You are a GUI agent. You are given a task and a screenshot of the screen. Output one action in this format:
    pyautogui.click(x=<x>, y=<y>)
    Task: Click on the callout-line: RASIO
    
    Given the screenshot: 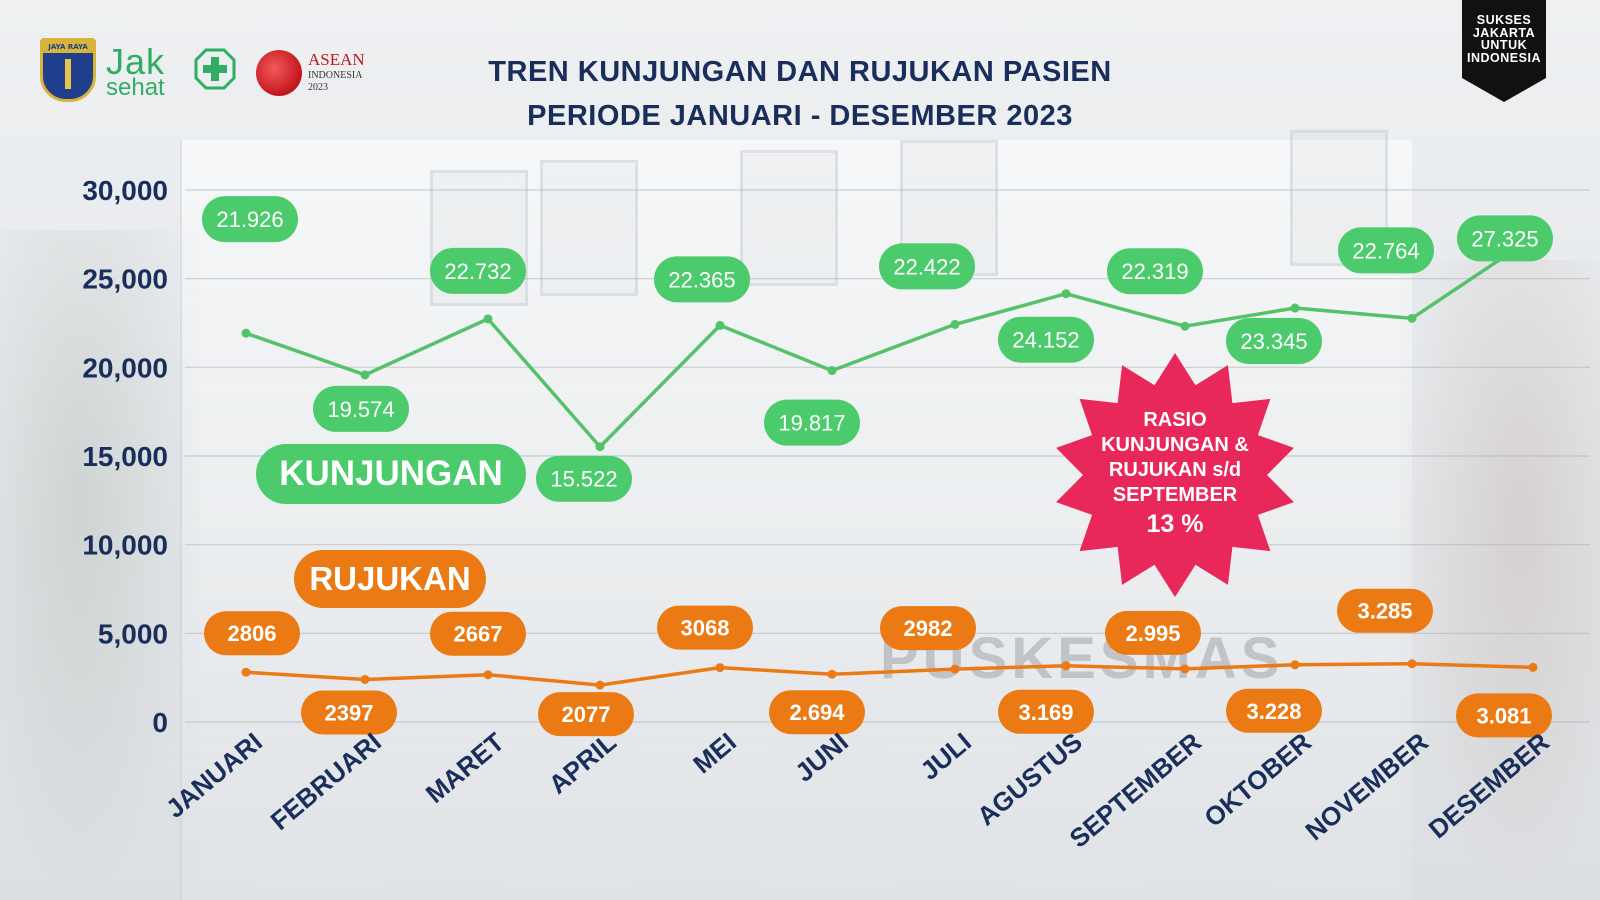 What is the action you would take?
    pyautogui.click(x=1175, y=420)
    